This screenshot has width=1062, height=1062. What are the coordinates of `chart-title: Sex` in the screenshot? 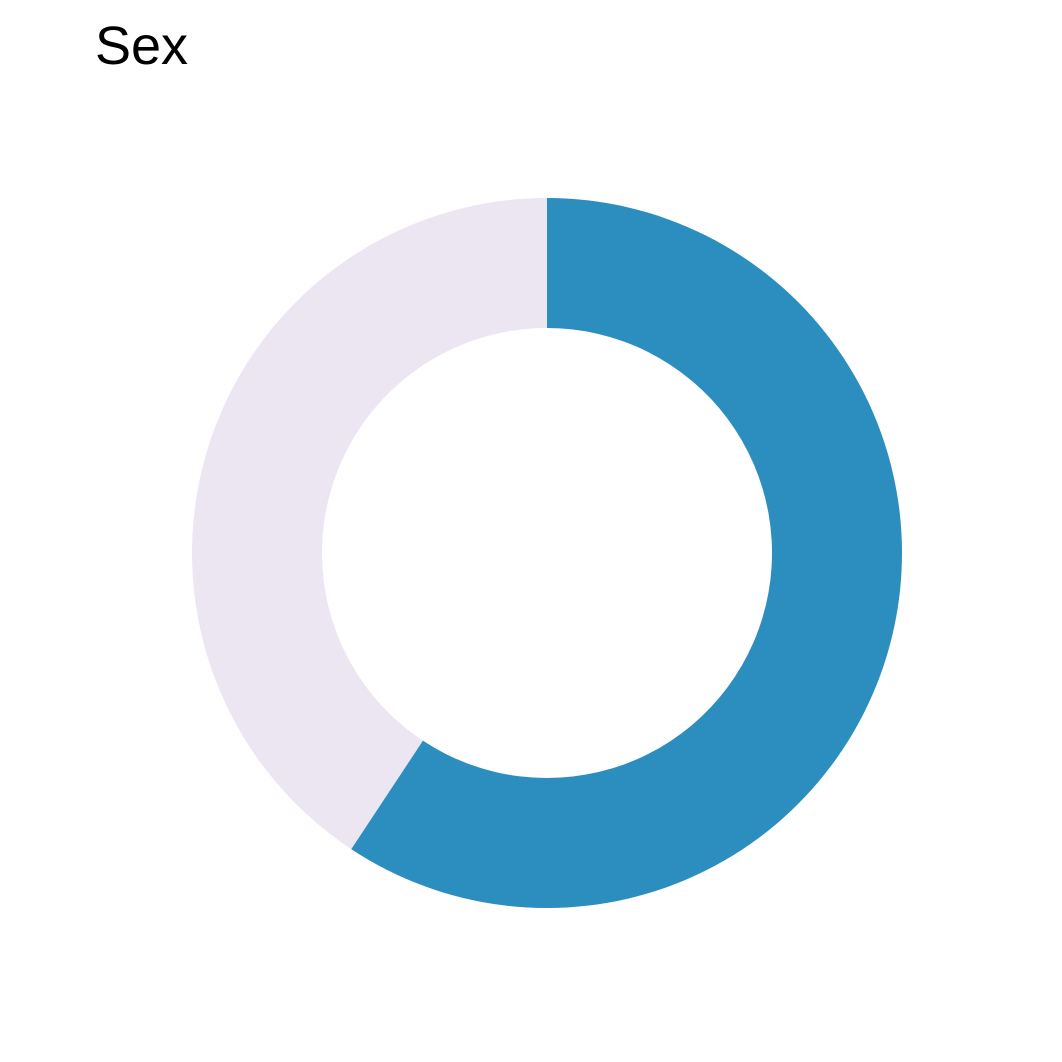 It's located at (142, 46).